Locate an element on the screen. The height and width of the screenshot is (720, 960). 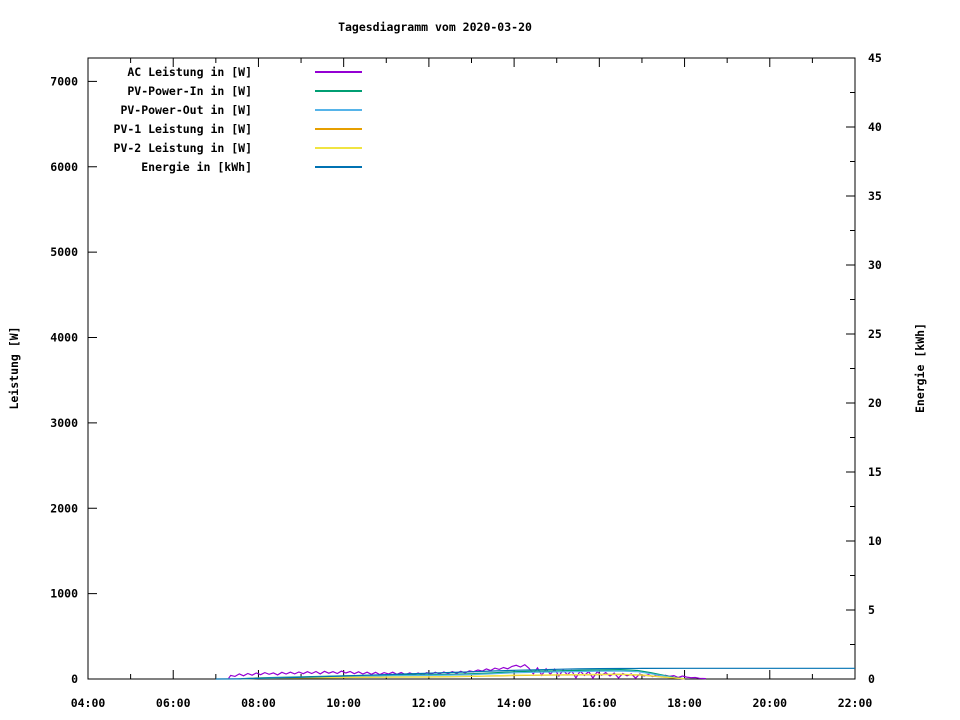
y-left-tick-label: 5000 is located at coordinates (64, 252).